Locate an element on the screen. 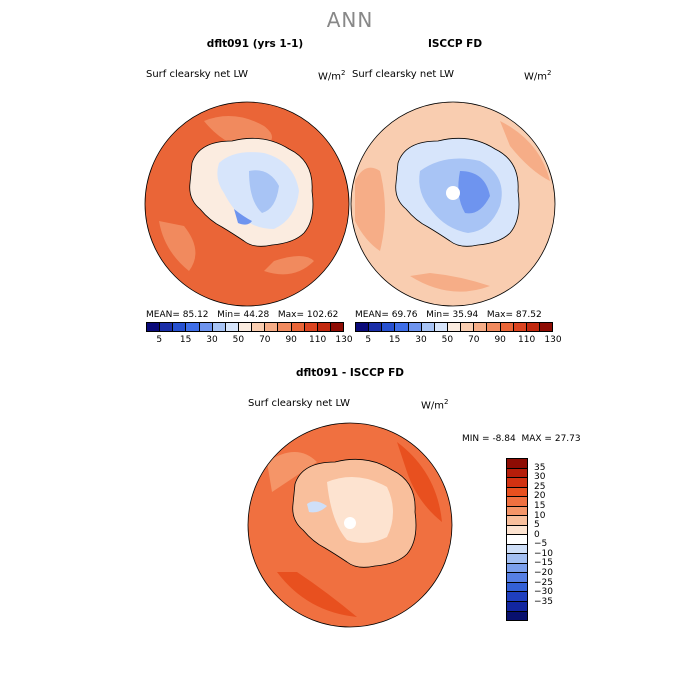 The height and width of the screenshot is (700, 700). panel1-units: W/m2 is located at coordinates (332, 76).